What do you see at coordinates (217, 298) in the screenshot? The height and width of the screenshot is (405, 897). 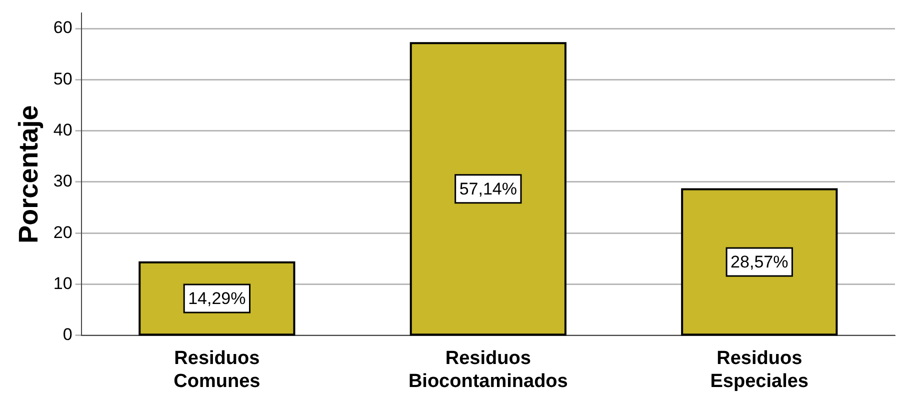 I see `data-label: 14,29%` at bounding box center [217, 298].